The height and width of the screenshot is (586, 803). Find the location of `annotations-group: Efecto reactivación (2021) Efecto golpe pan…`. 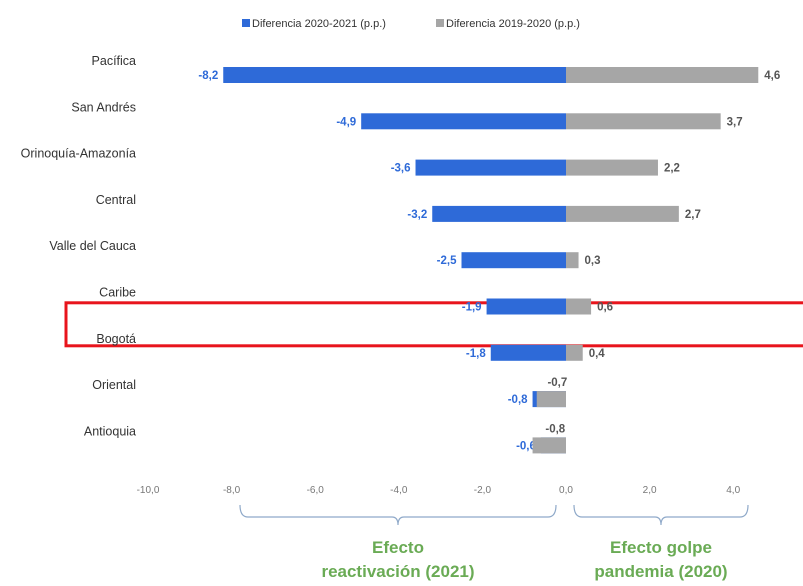

annotations-group: Efecto reactivación (2021) Efecto golpe pan… is located at coordinates (494, 542).